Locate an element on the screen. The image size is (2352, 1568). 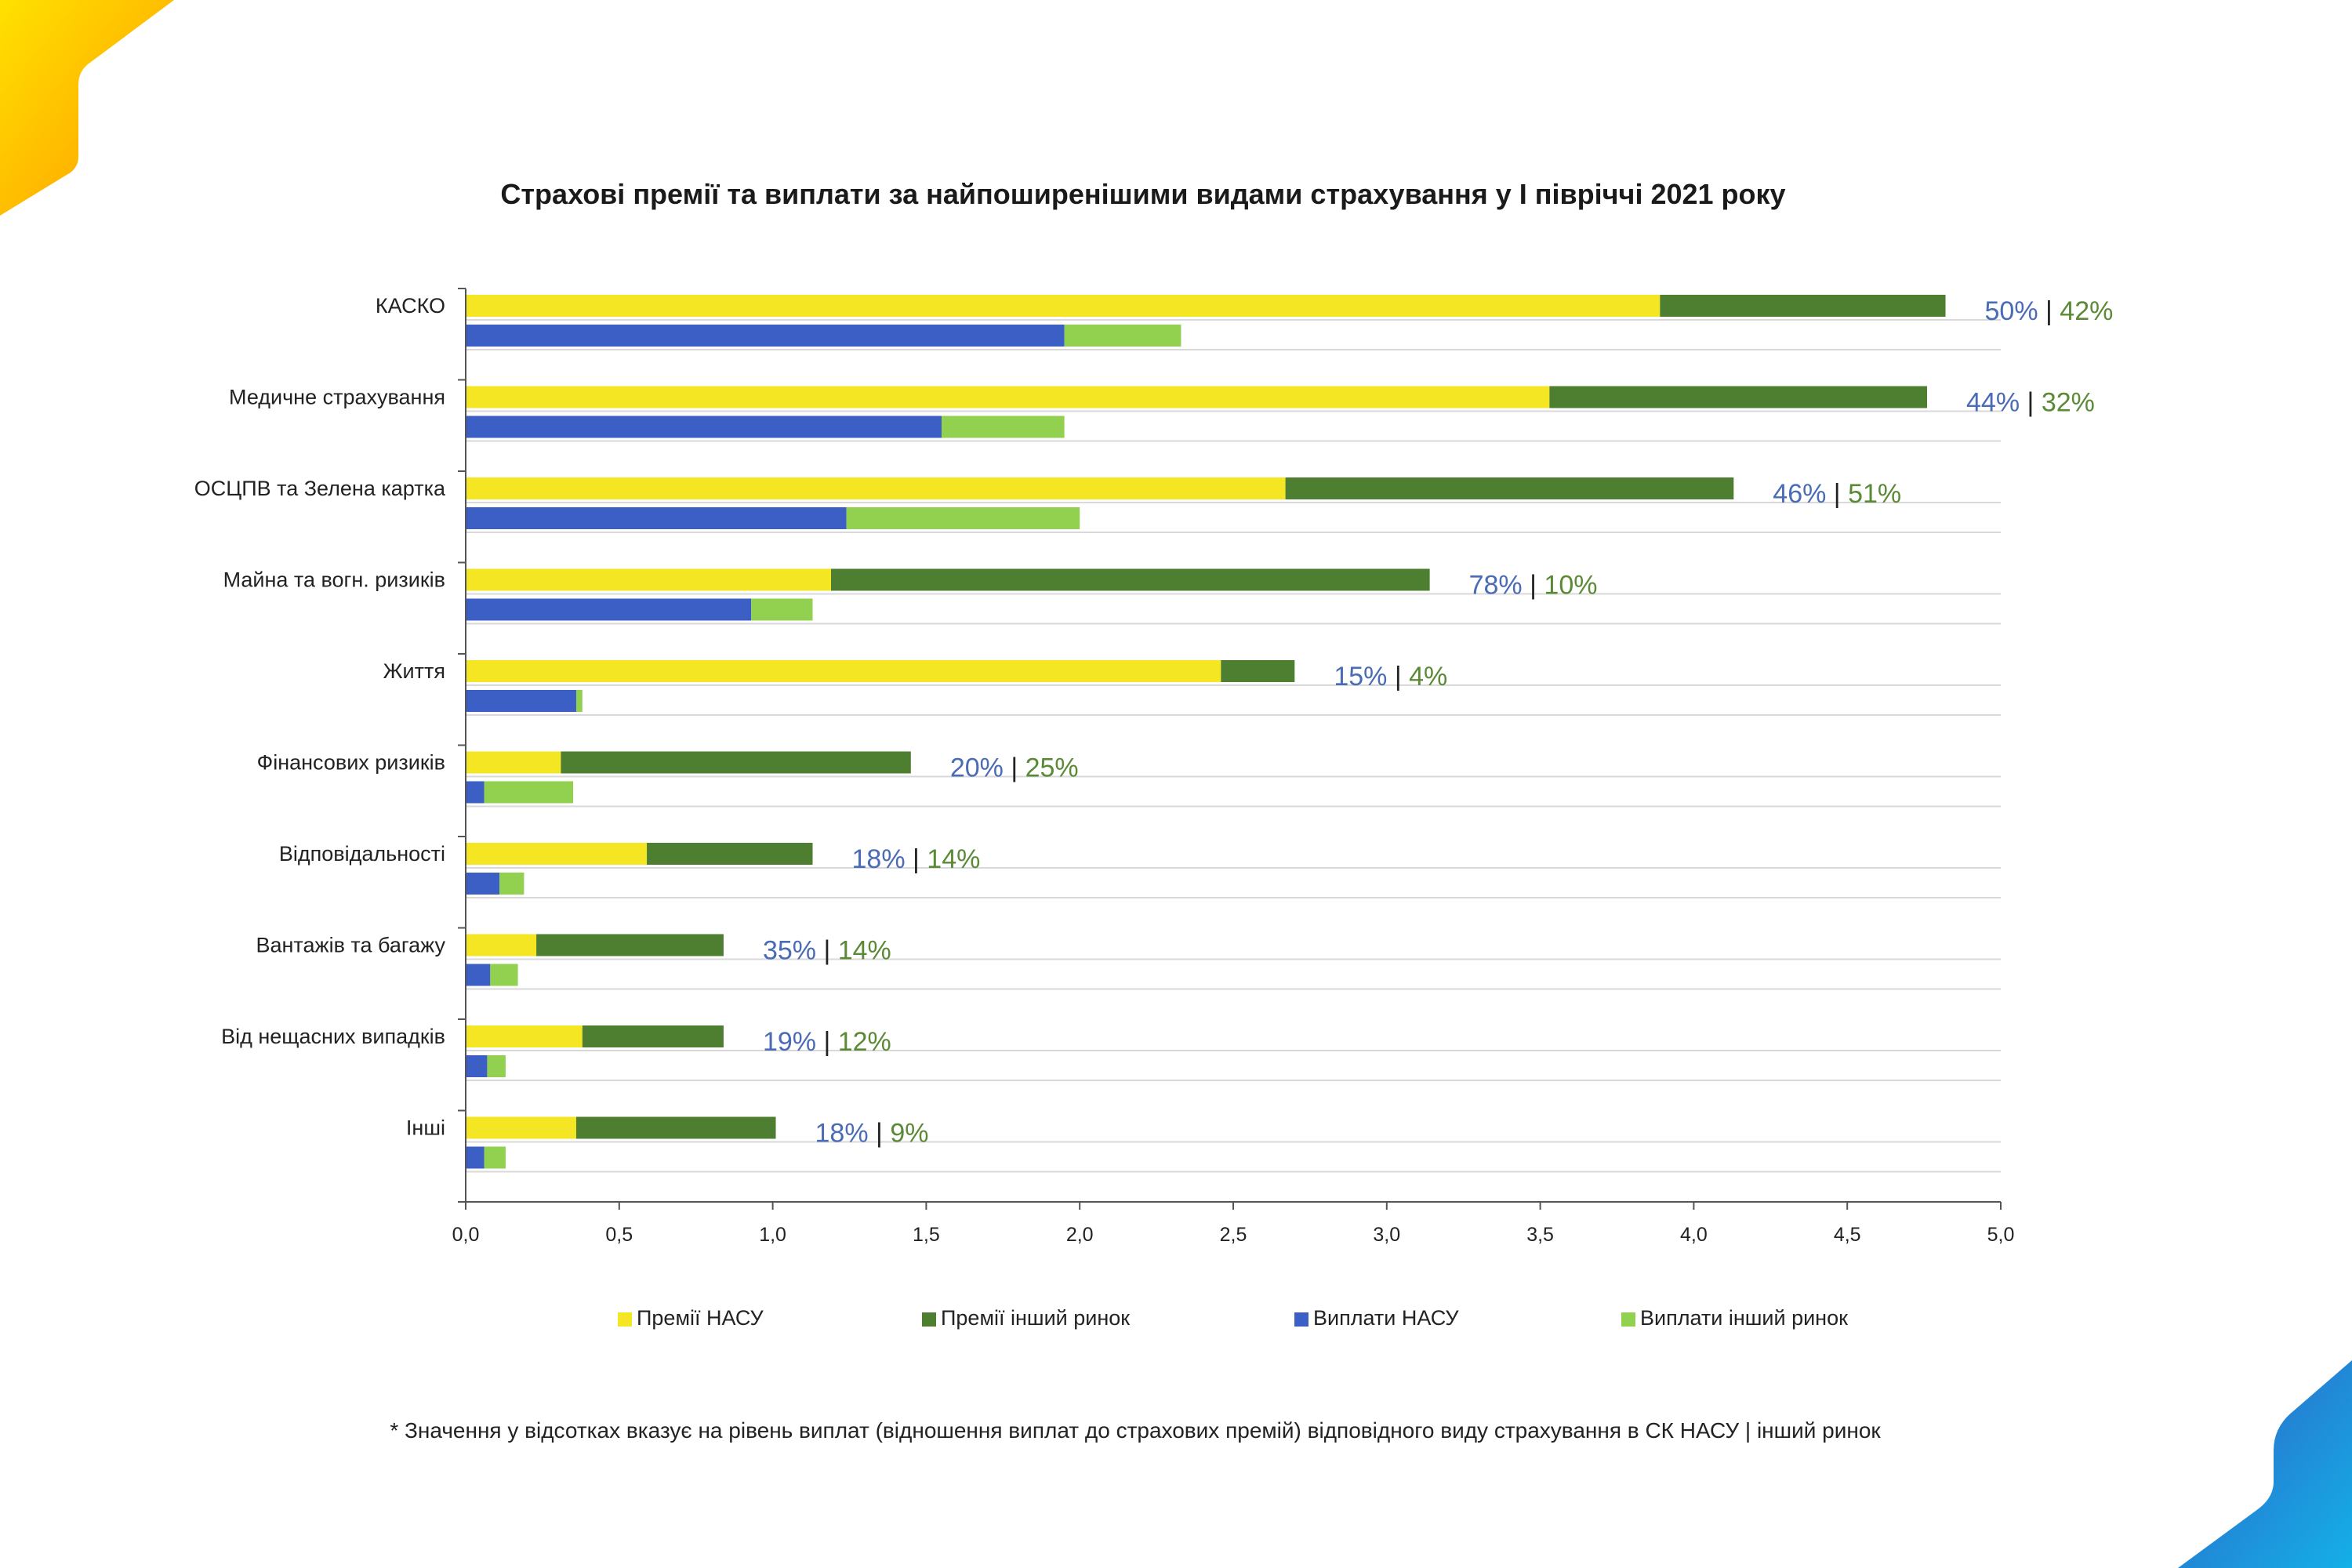
corner-decoration-top-left is located at coordinates (87, 108).